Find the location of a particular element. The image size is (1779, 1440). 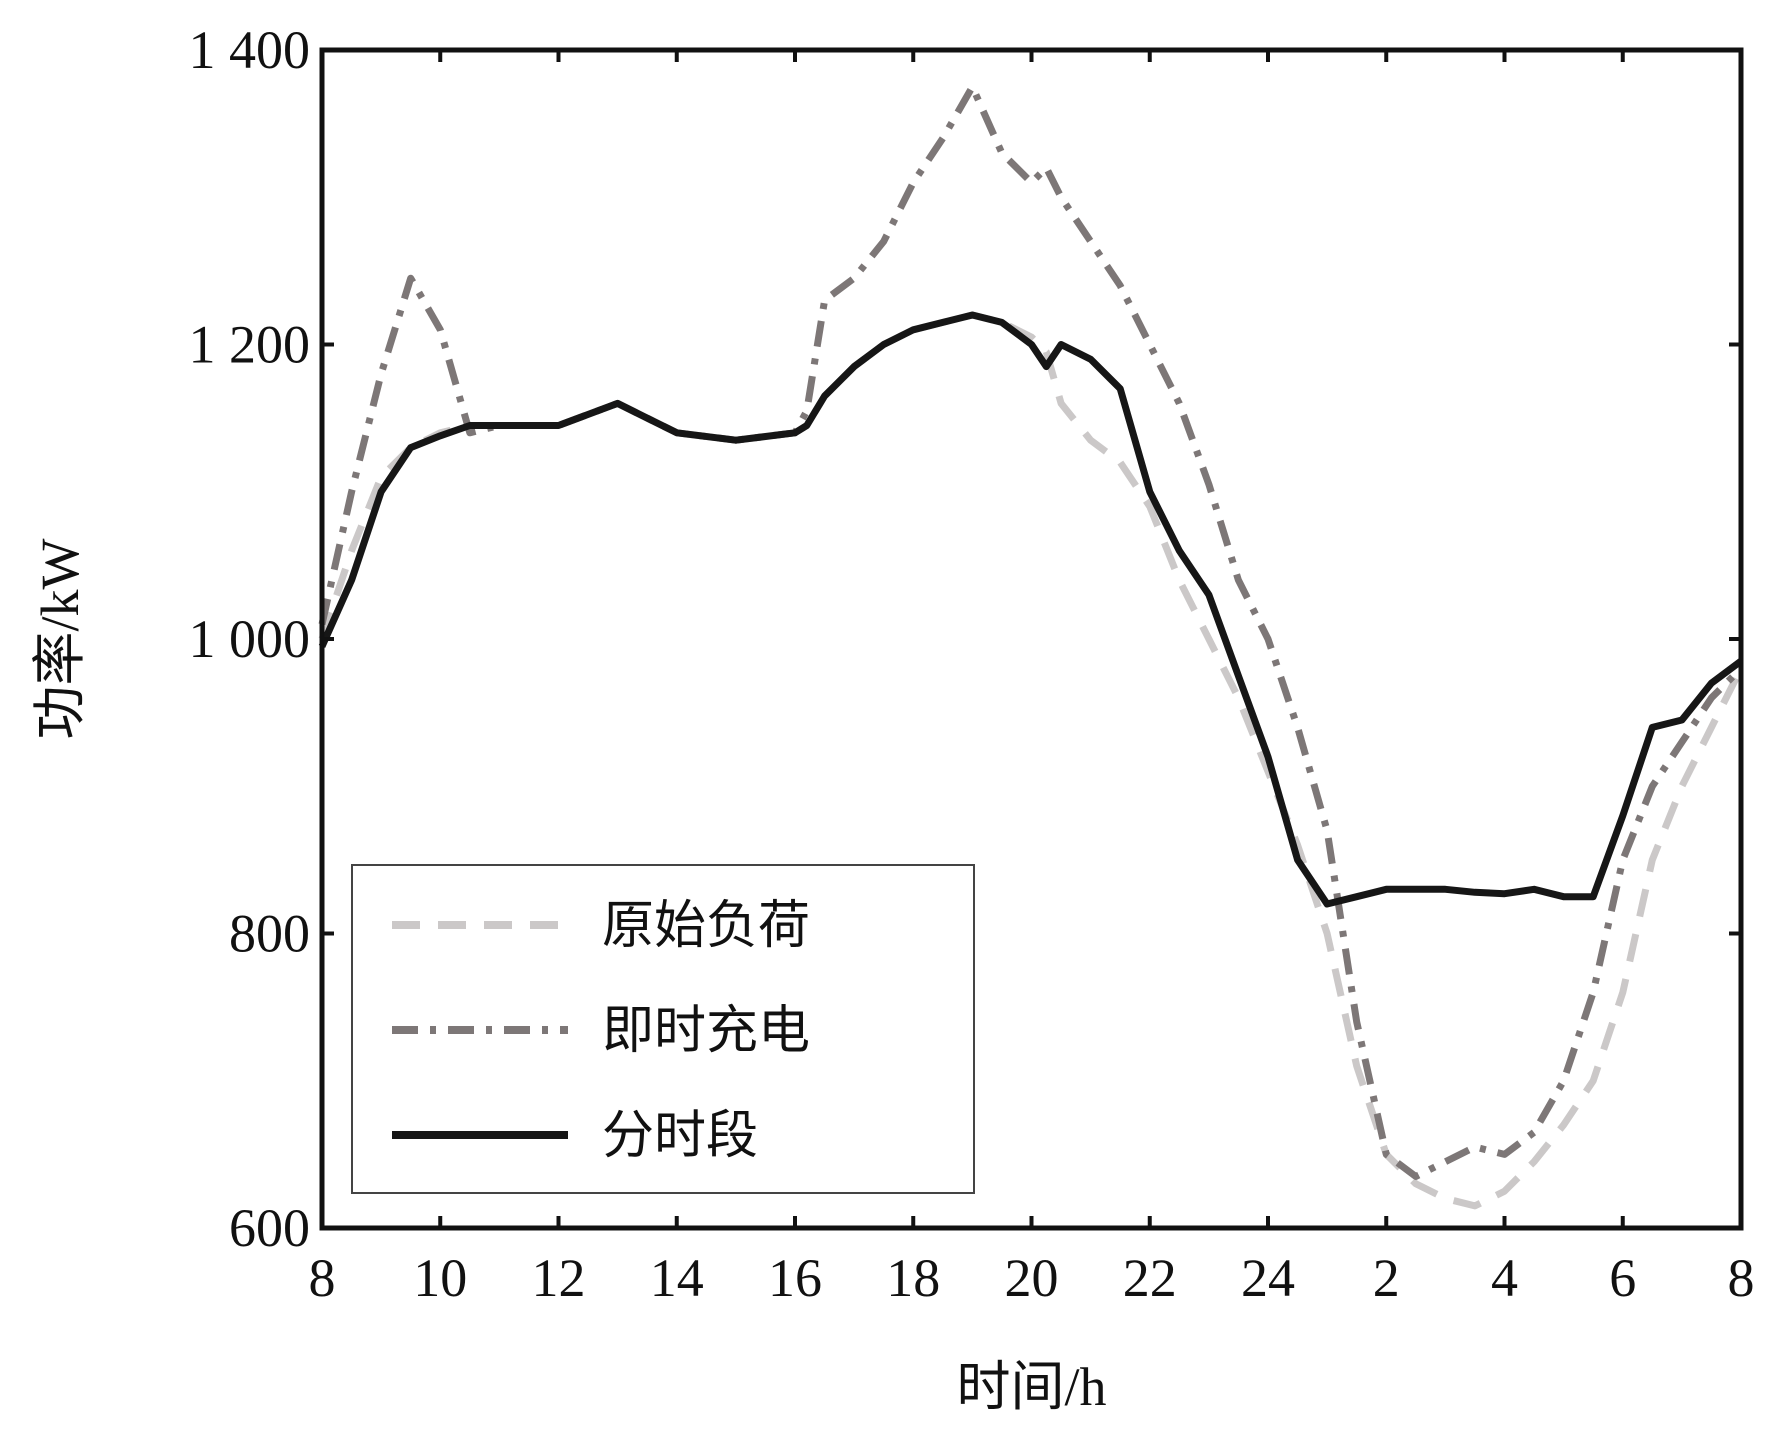

y-tick-label: 800 is located at coordinates (269, 934).